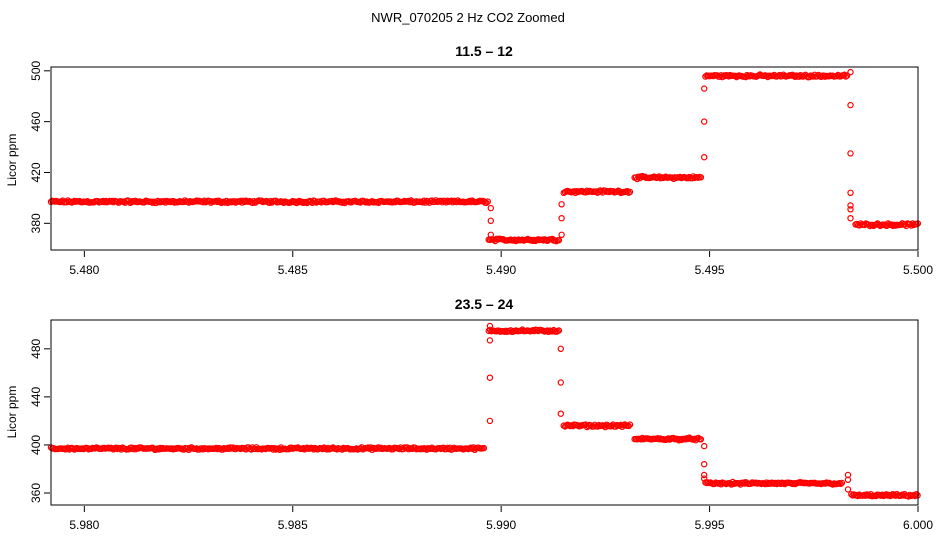 The height and width of the screenshot is (540, 936). What do you see at coordinates (484, 304) in the screenshot?
I see `panel-title: 23.5 – 24` at bounding box center [484, 304].